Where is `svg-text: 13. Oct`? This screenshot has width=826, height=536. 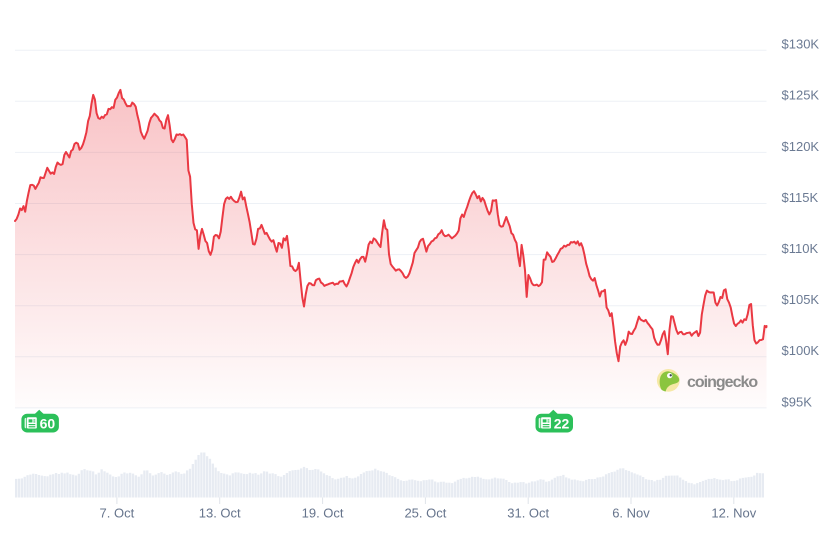 svg-text: 13. Oct is located at coordinates (220, 513).